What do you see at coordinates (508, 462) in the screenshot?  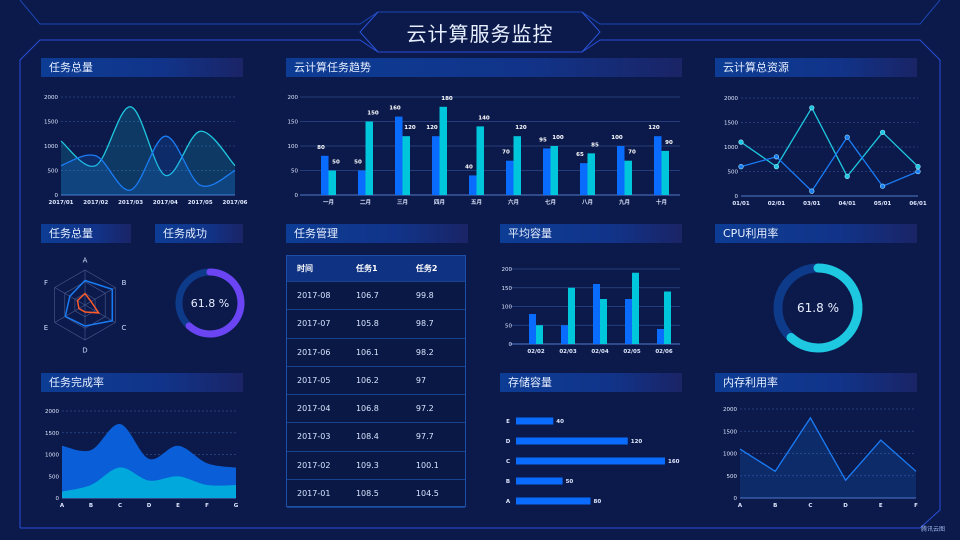 I see `y-tick-label: C` at bounding box center [508, 462].